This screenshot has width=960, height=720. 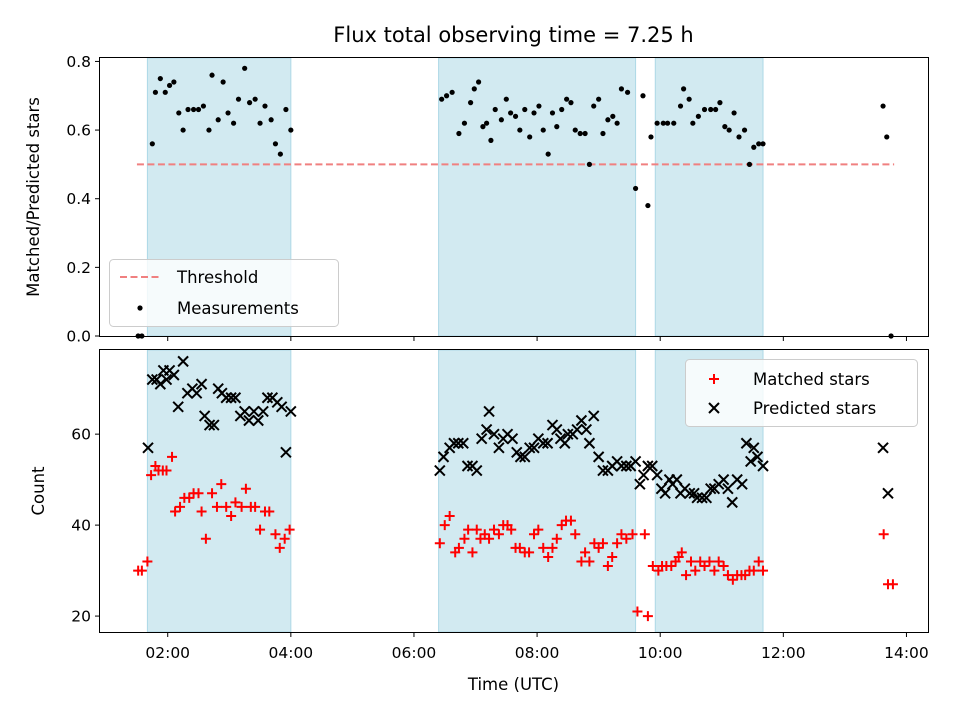 I want to click on y-tick-label: 0.2, so click(x=78, y=268).